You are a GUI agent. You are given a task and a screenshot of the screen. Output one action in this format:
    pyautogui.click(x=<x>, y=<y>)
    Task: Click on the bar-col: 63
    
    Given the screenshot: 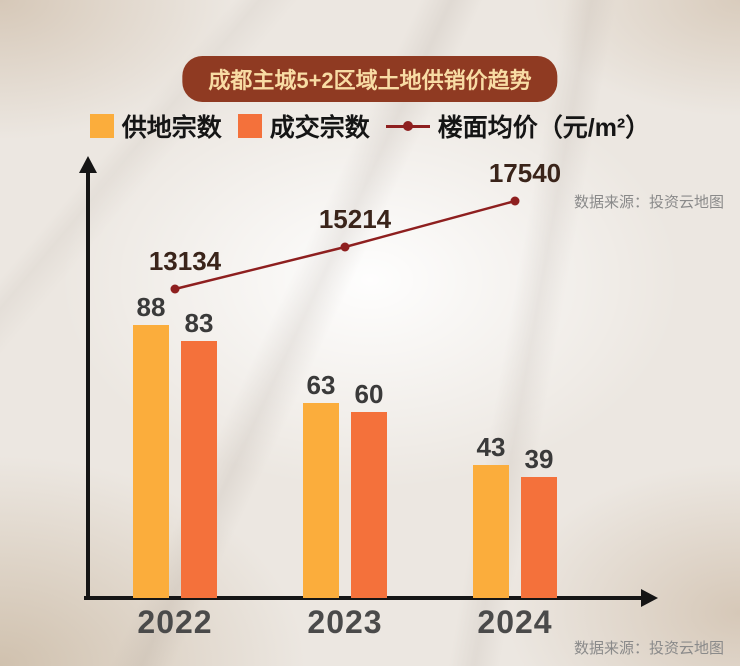 What is the action you would take?
    pyautogui.click(x=321, y=485)
    